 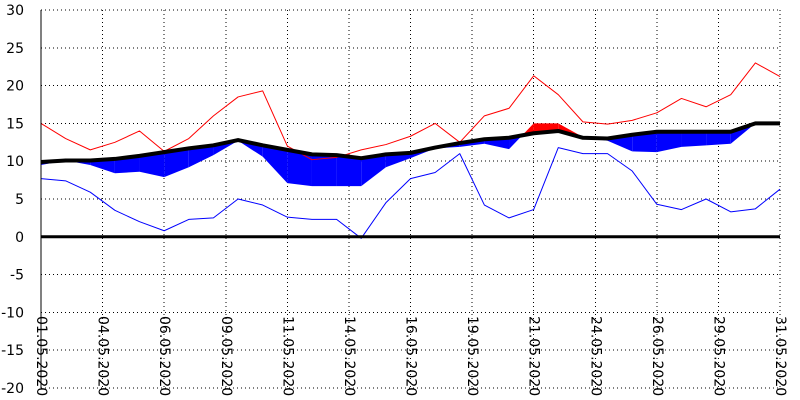 What do you see at coordinates (534, 356) in the screenshot?
I see `x-tick-label: 21.05.2020` at bounding box center [534, 356].